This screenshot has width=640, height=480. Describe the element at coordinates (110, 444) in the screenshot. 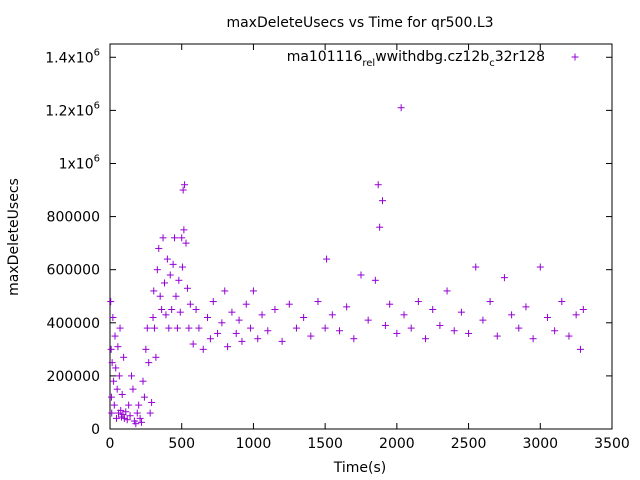

I see `x-tick-label-0: 0` at that location.